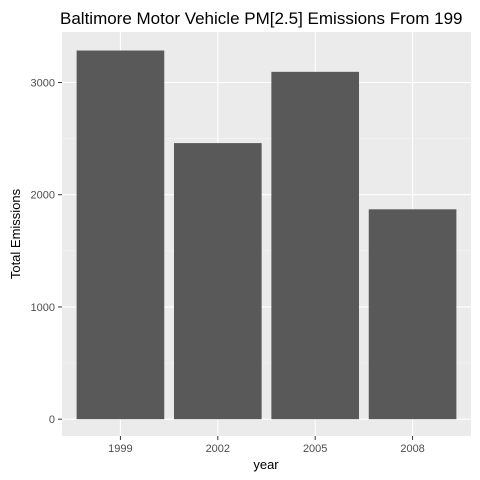 The width and height of the screenshot is (480, 480). What do you see at coordinates (43, 84) in the screenshot?
I see `y-tick-label: 3000` at bounding box center [43, 84].